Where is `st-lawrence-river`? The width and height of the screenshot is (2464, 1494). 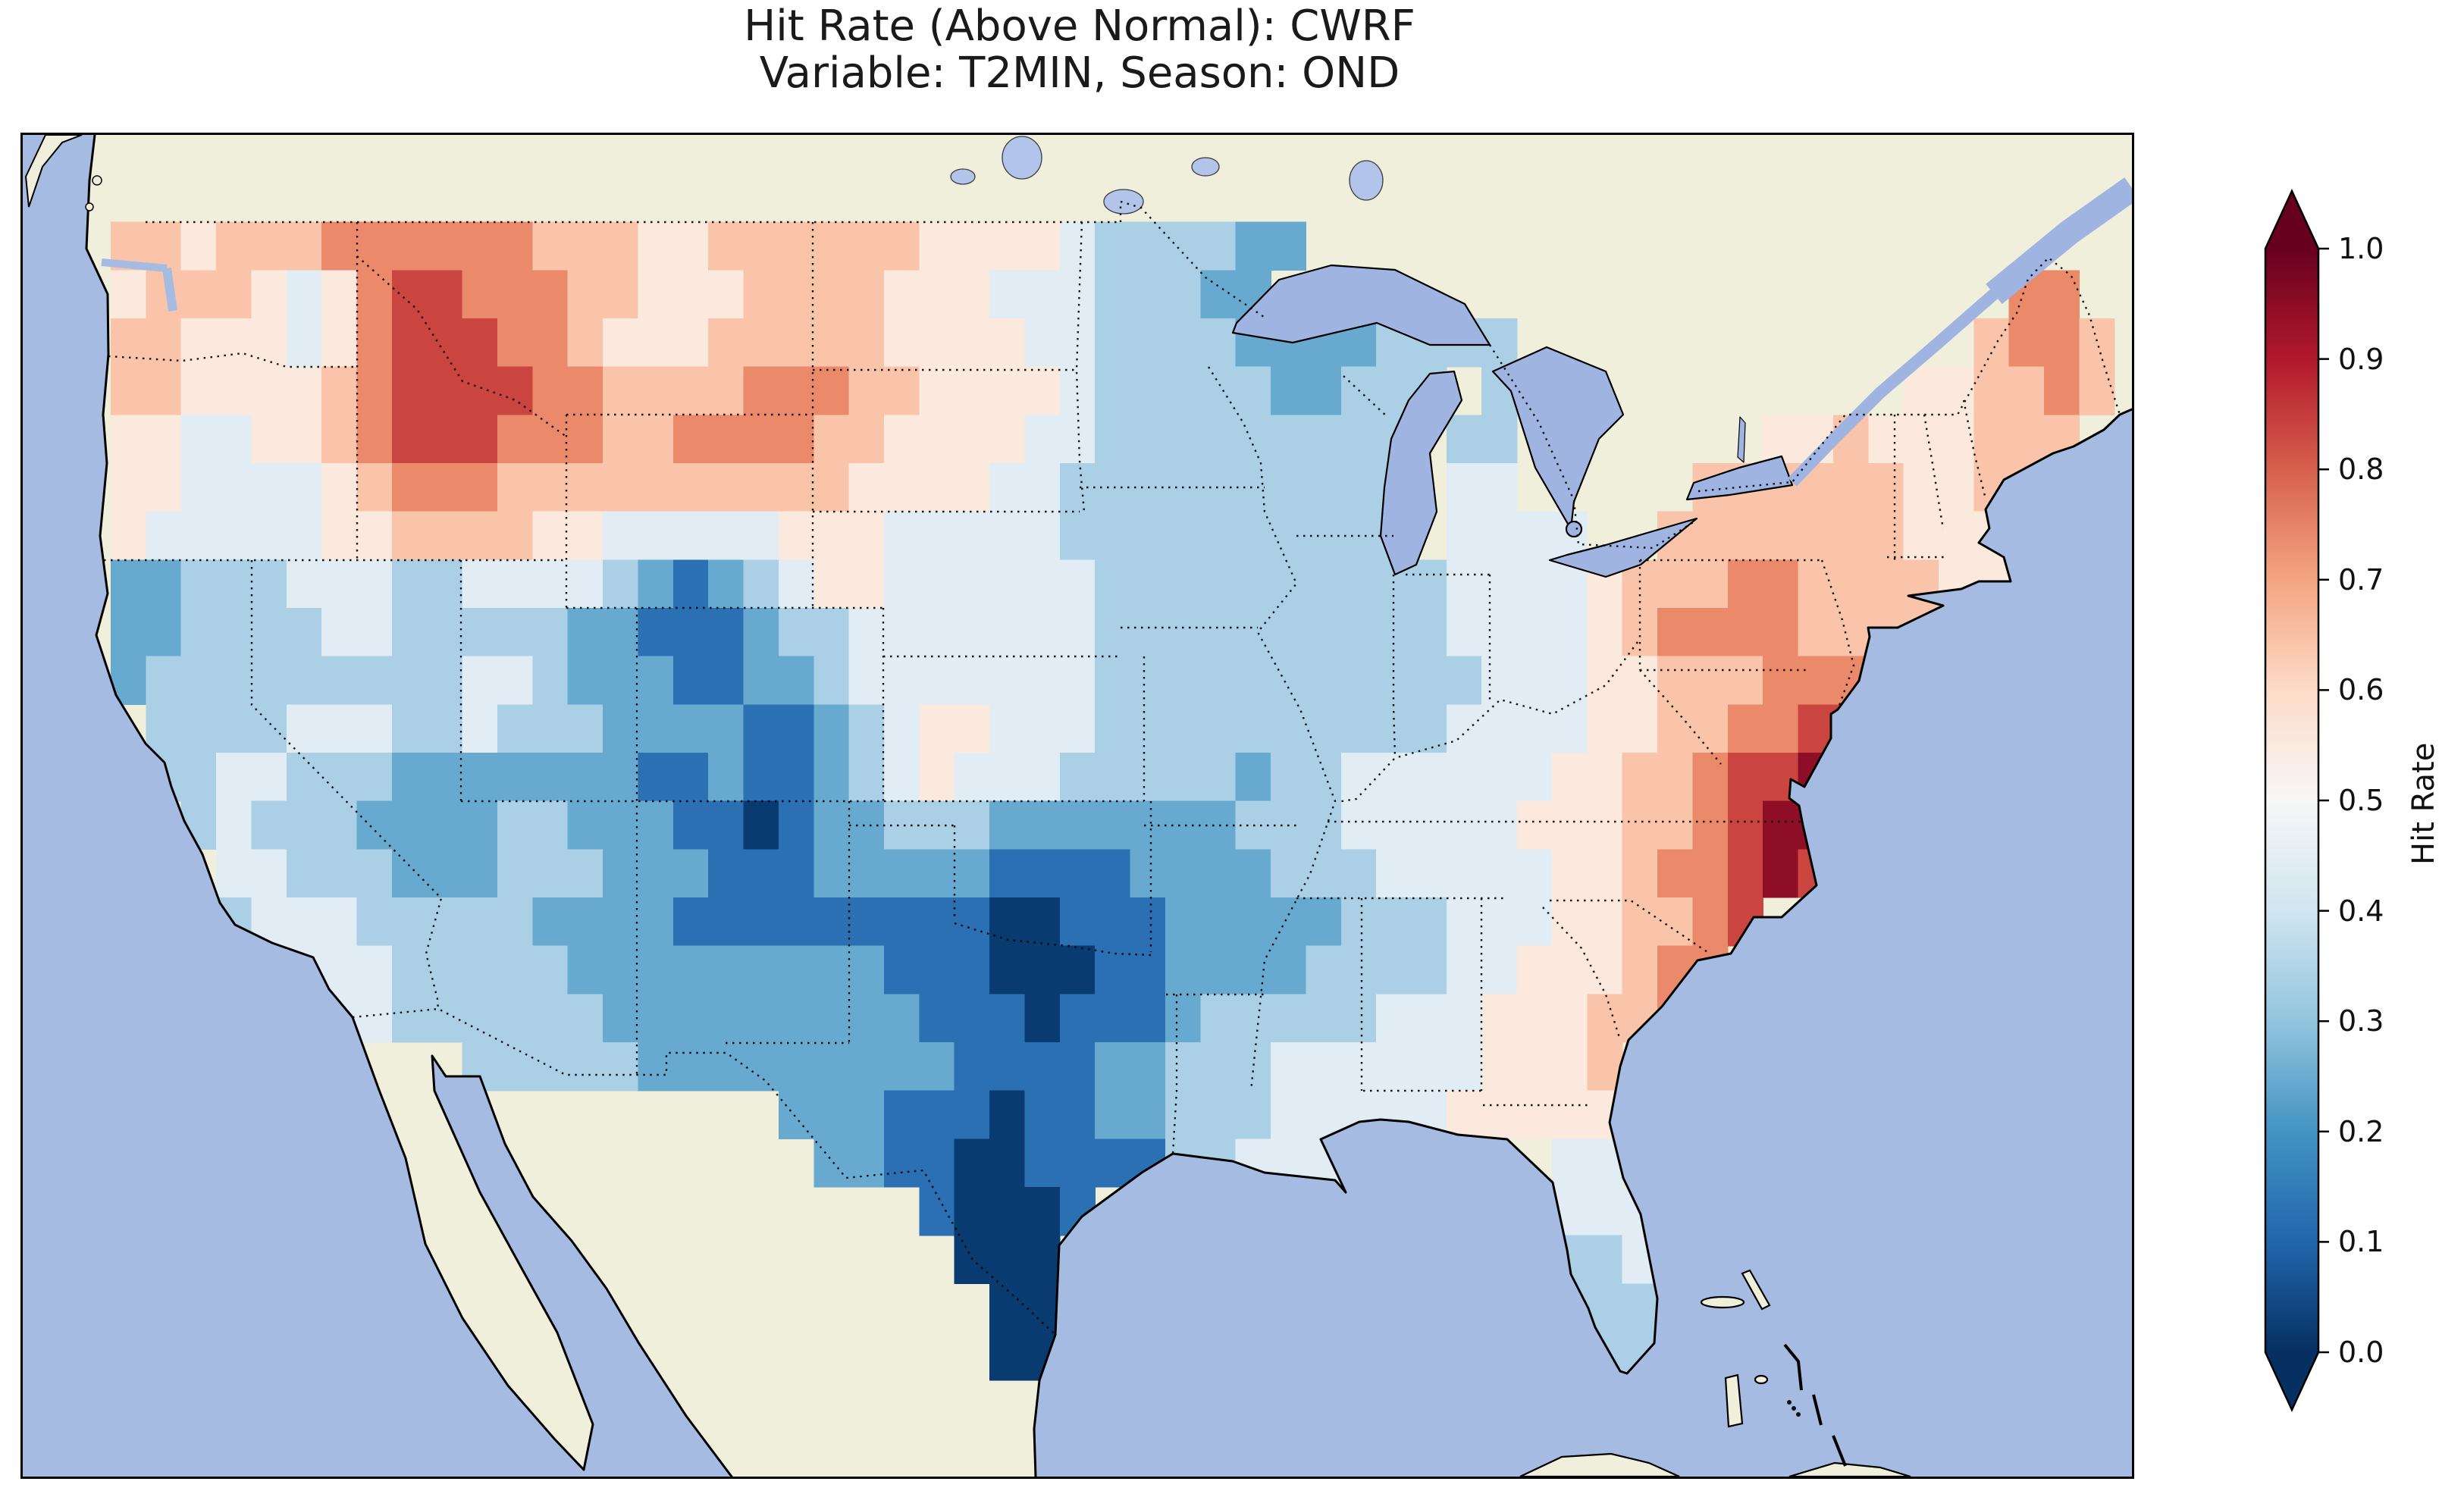 st-lawrence-river is located at coordinates (1960, 332).